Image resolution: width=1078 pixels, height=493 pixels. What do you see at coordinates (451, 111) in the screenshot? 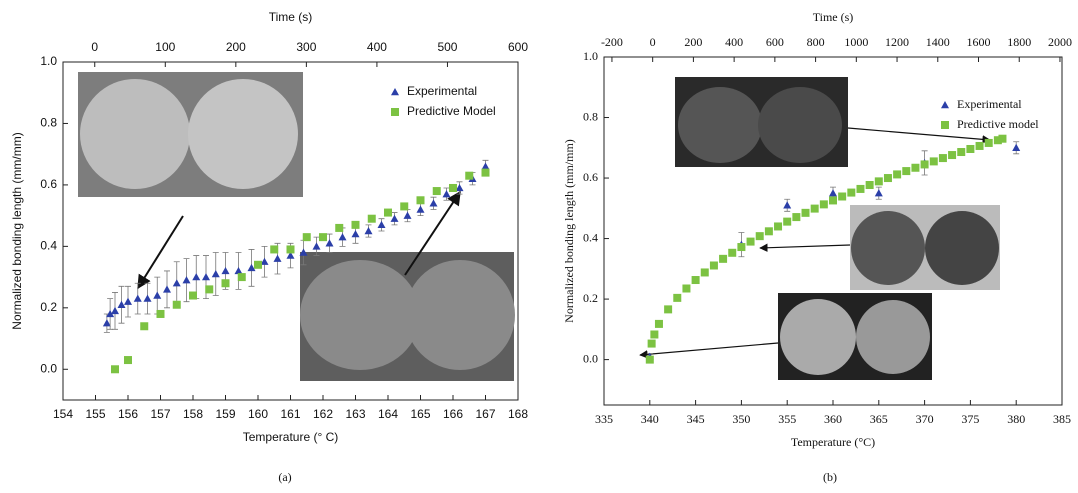
I see `legend-label: Predictive Model` at bounding box center [451, 111].